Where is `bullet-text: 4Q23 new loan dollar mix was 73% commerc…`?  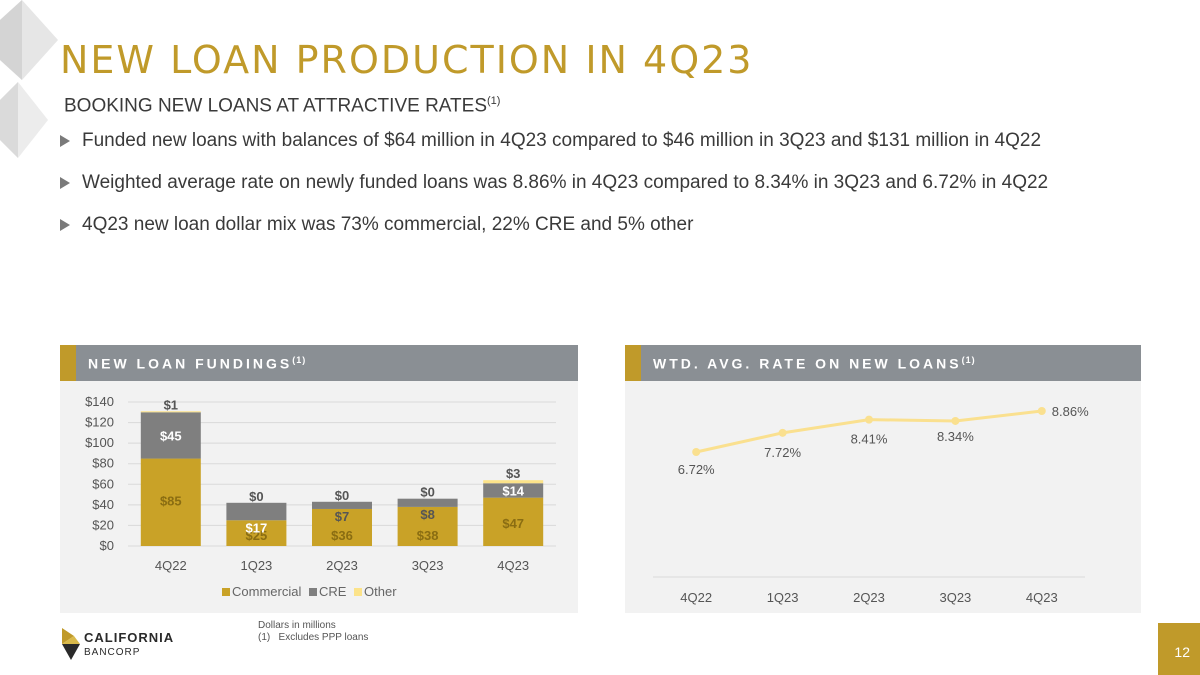
bullet-text: 4Q23 new loan dollar mix was 73% commerc… is located at coordinates (388, 224).